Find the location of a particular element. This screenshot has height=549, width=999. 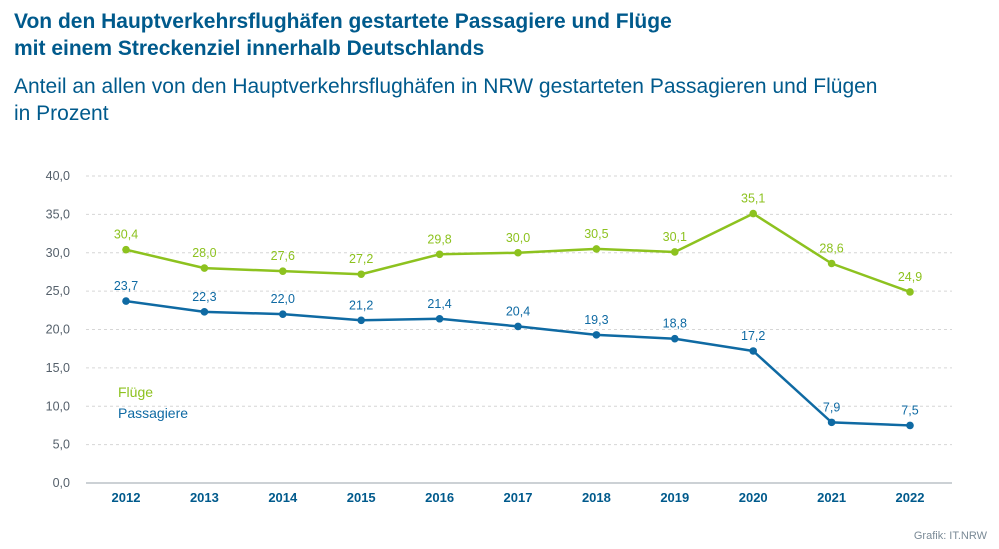

data-label: 22,3 is located at coordinates (204, 297).